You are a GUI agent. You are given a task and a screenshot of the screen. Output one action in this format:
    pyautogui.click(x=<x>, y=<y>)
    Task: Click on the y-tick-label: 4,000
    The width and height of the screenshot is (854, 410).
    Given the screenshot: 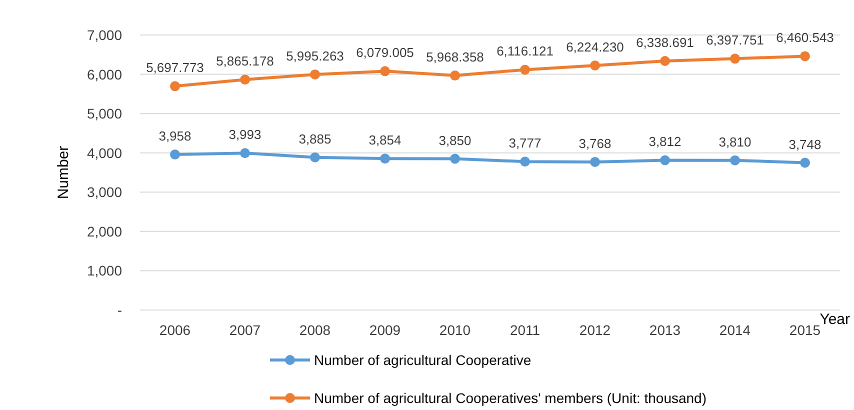 What is the action you would take?
    pyautogui.click(x=104, y=152)
    